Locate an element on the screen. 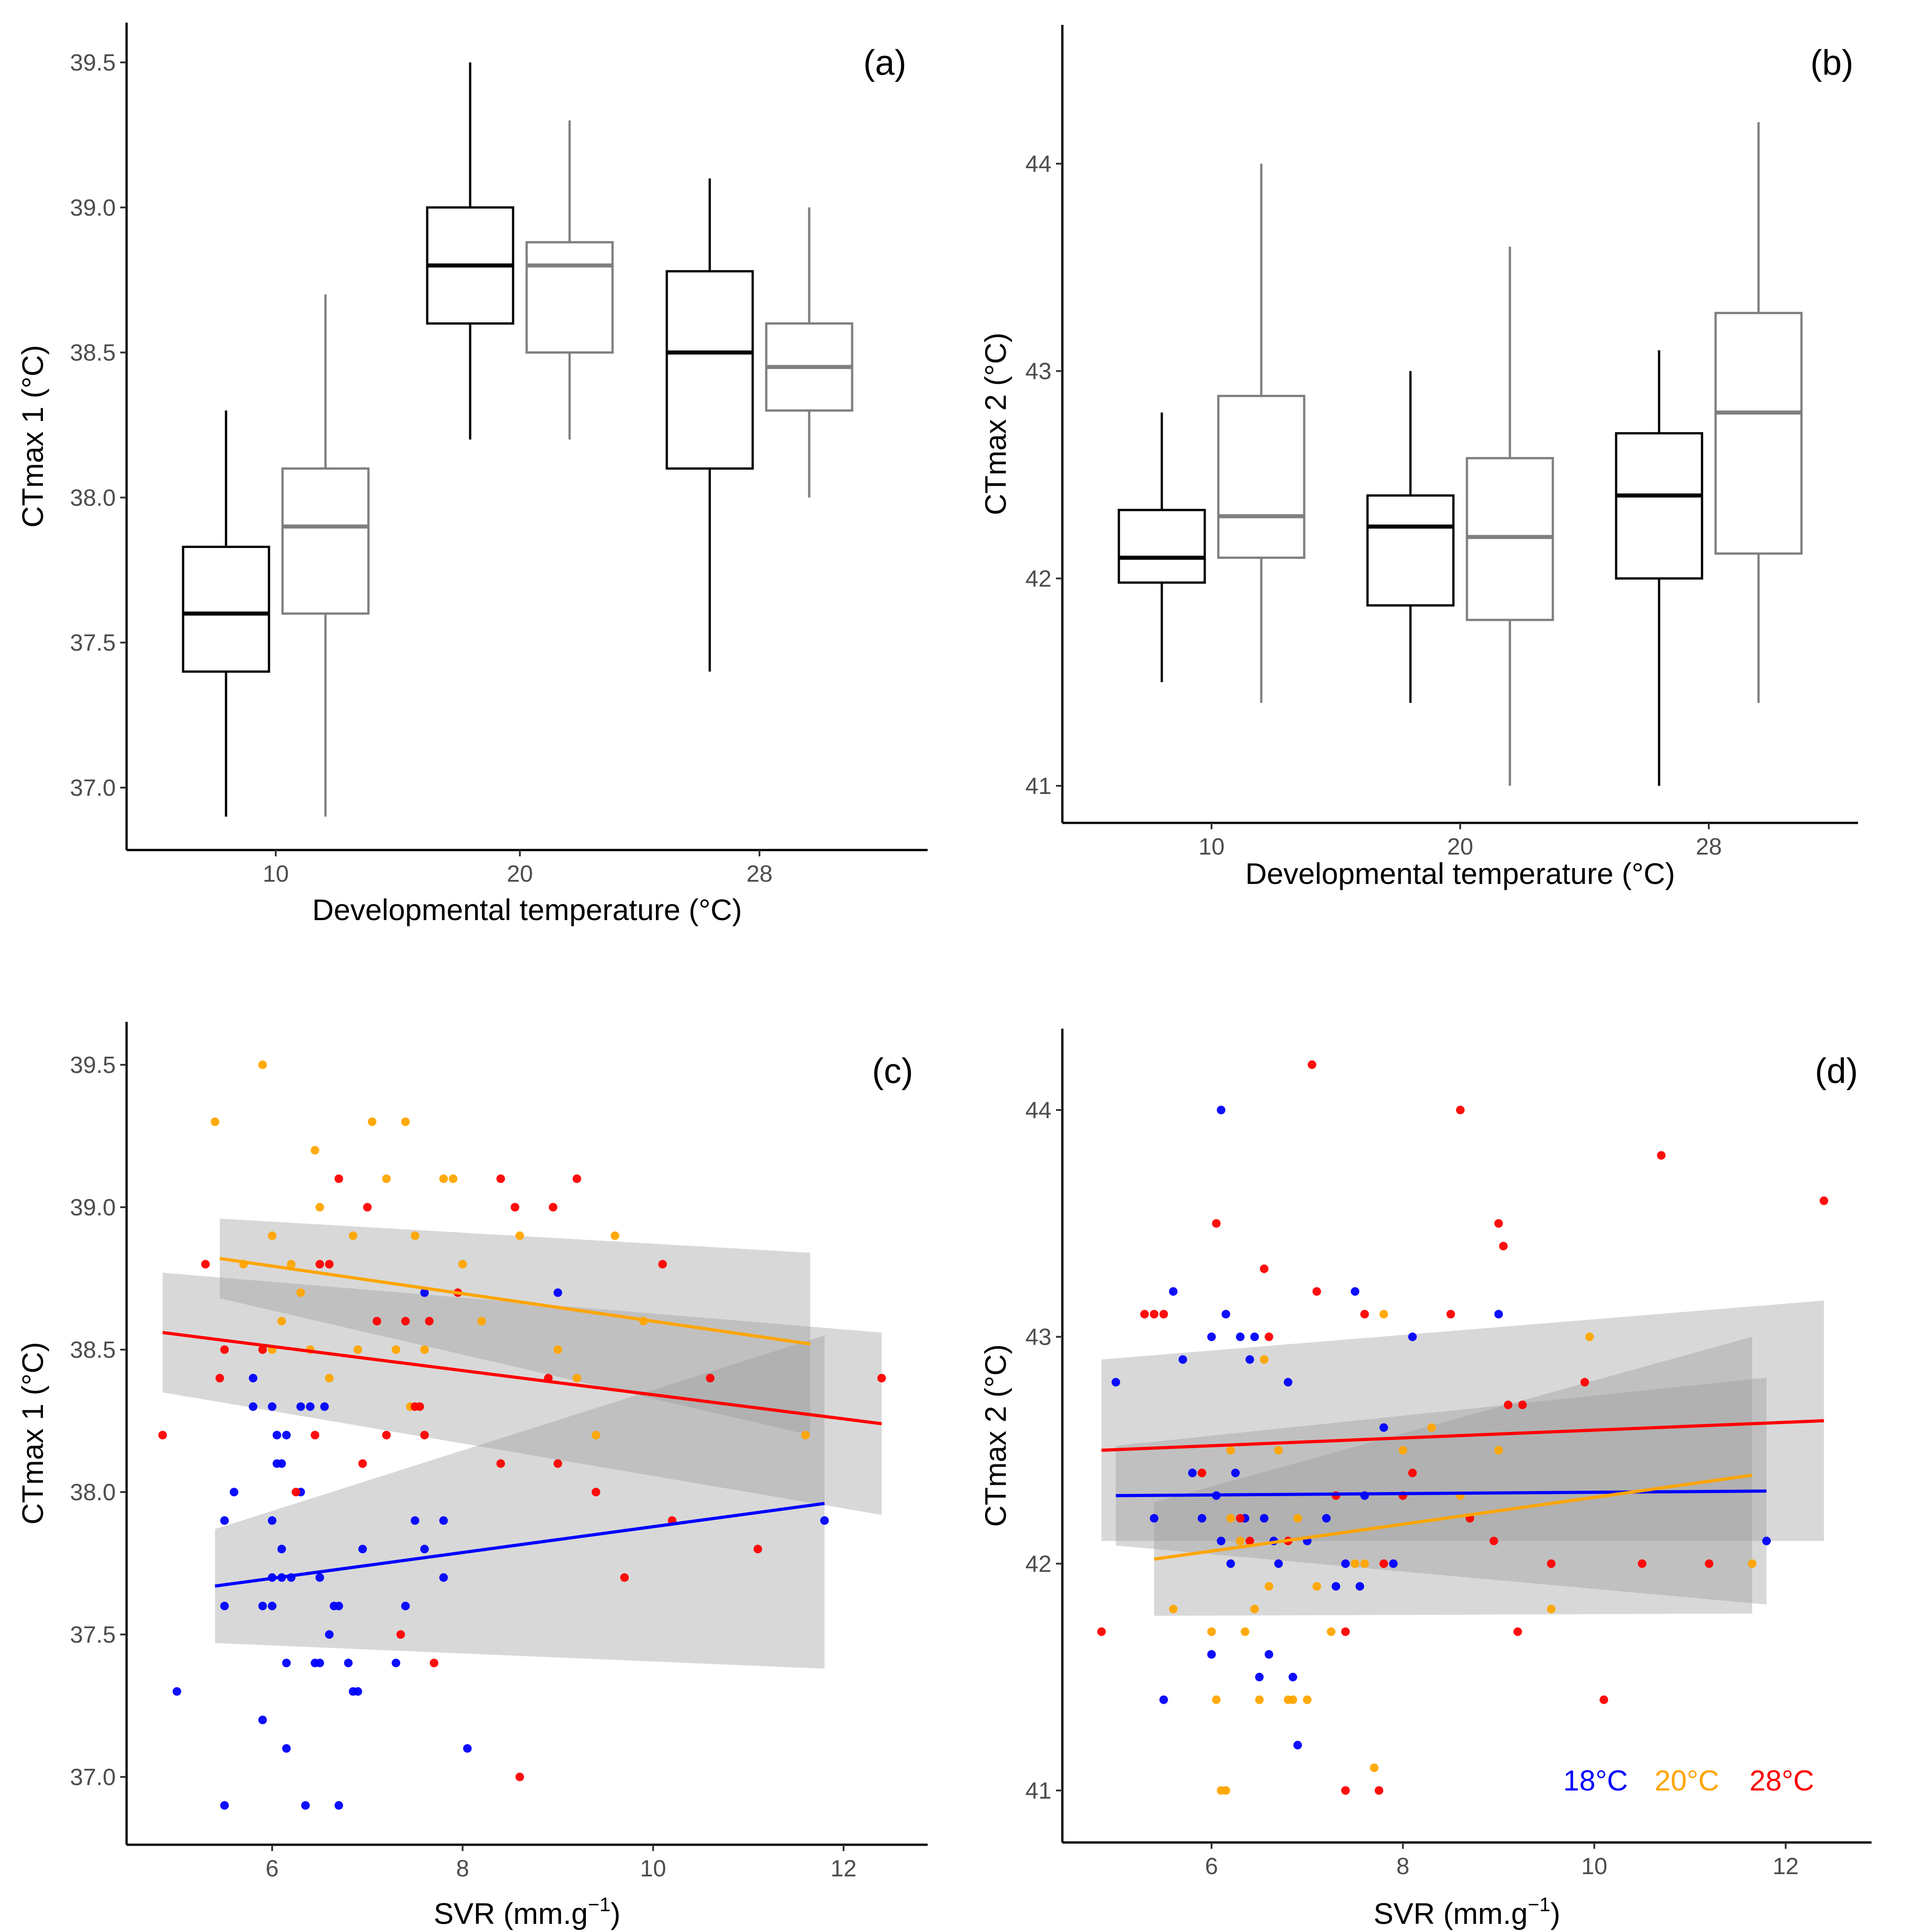 The image size is (1905, 1932). y-axis-title: CTmax 2 (°C) is located at coordinates (995, 423).